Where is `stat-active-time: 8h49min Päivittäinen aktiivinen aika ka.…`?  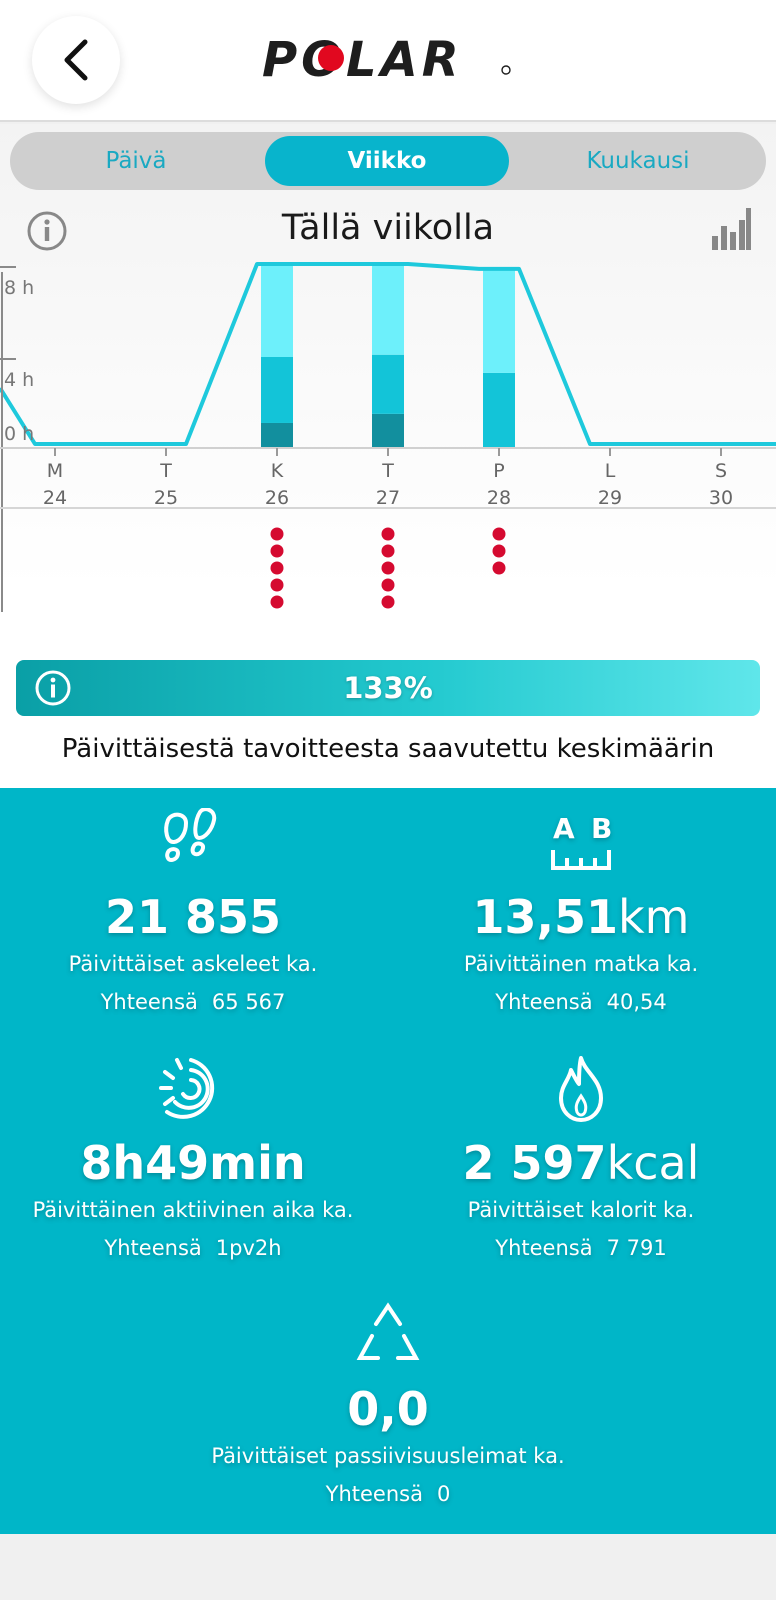
stat-active-time: 8h49min Päivittäinen aktiivinen aika ka.… is located at coordinates (193, 1158).